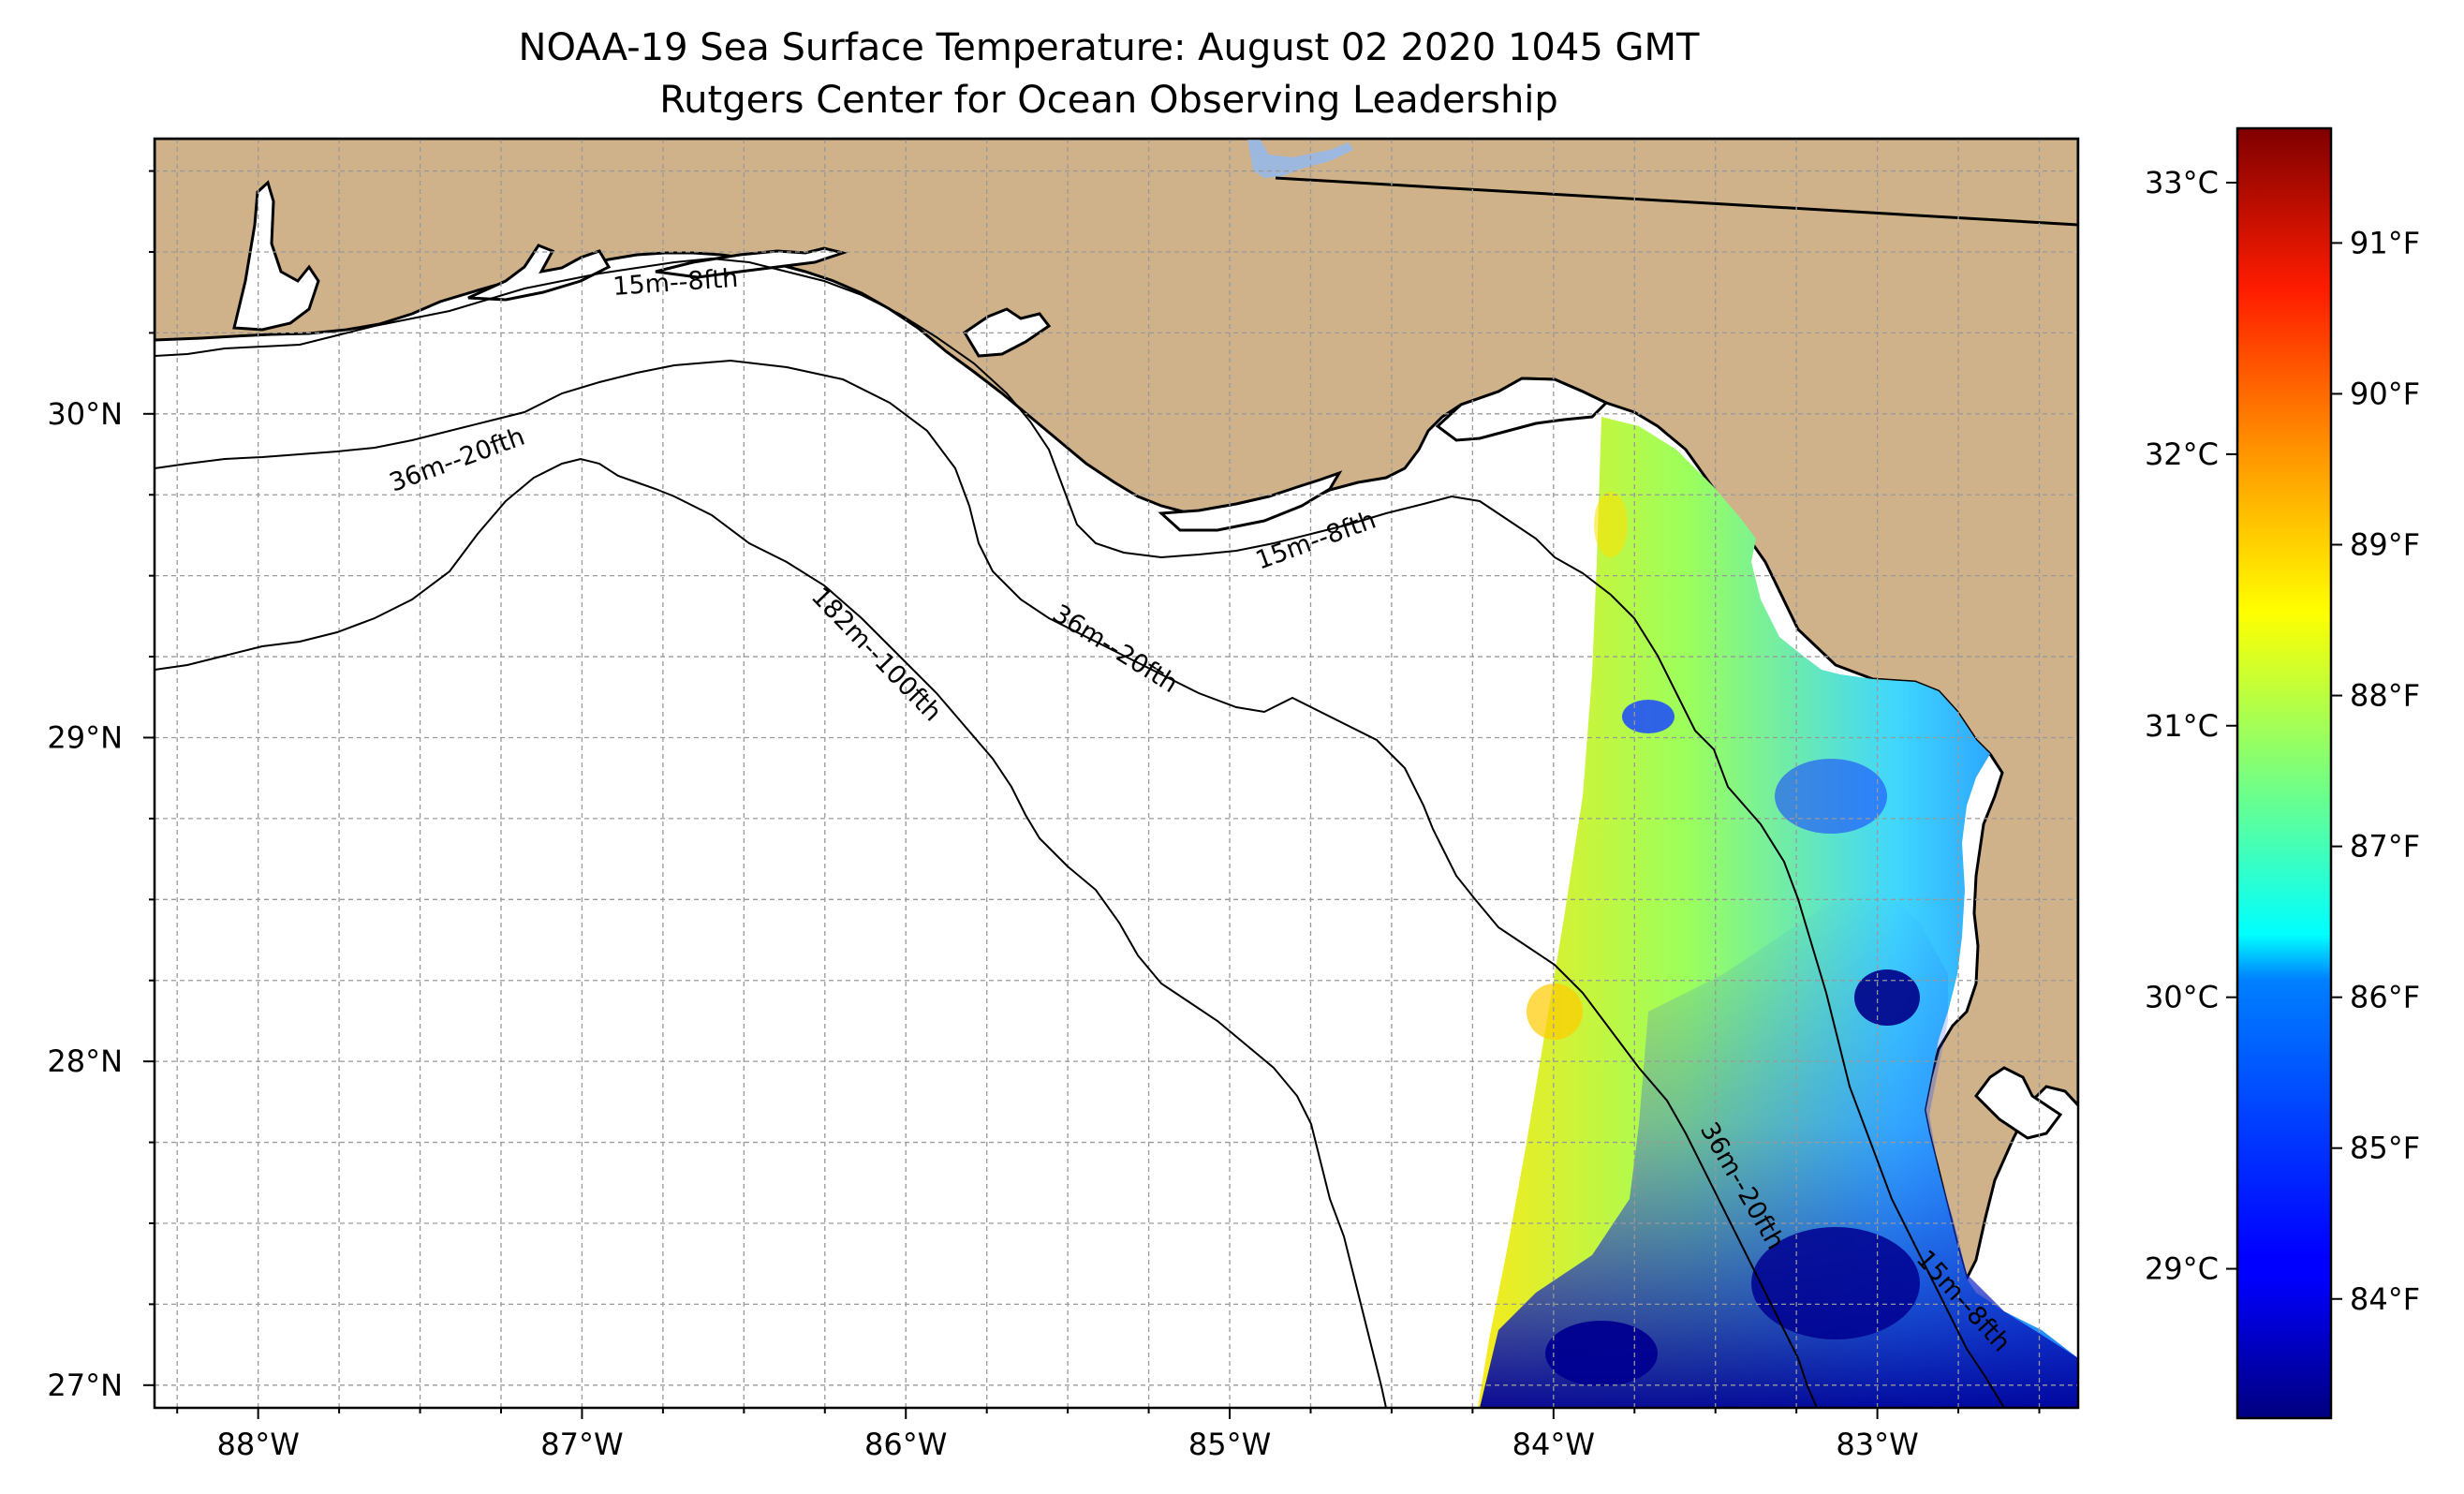 This screenshot has width=2464, height=1494. What do you see at coordinates (85, 1061) in the screenshot?
I see `lat-tick-label: 28°N` at bounding box center [85, 1061].